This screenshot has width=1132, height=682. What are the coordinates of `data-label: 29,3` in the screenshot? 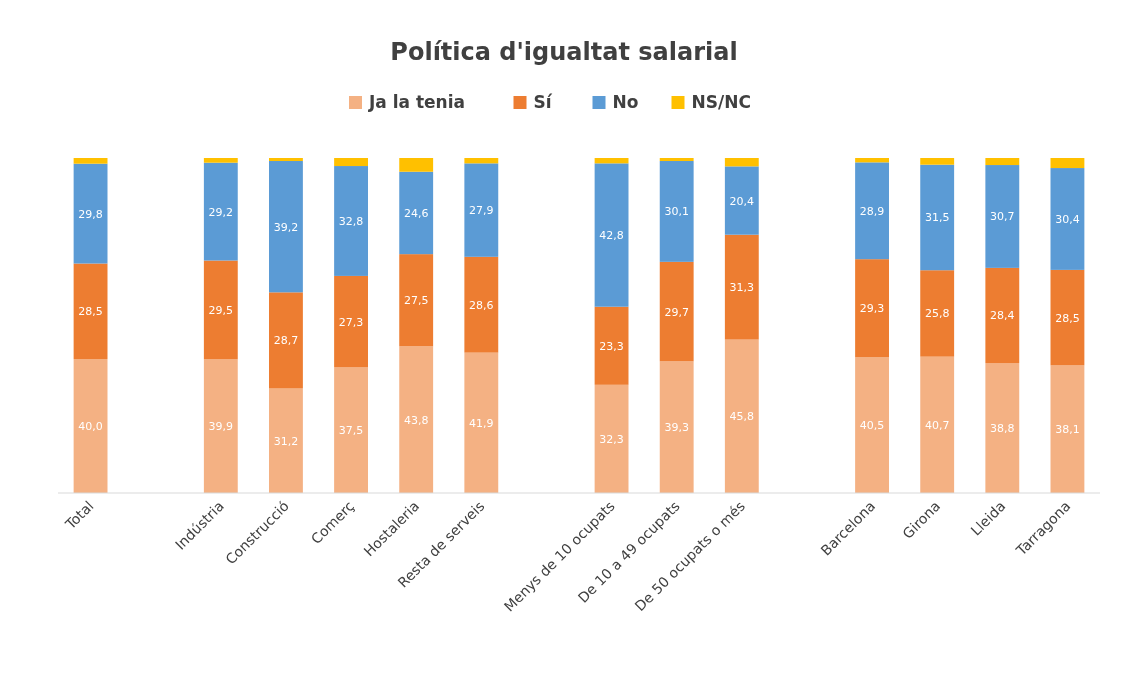 It's located at (872, 309).